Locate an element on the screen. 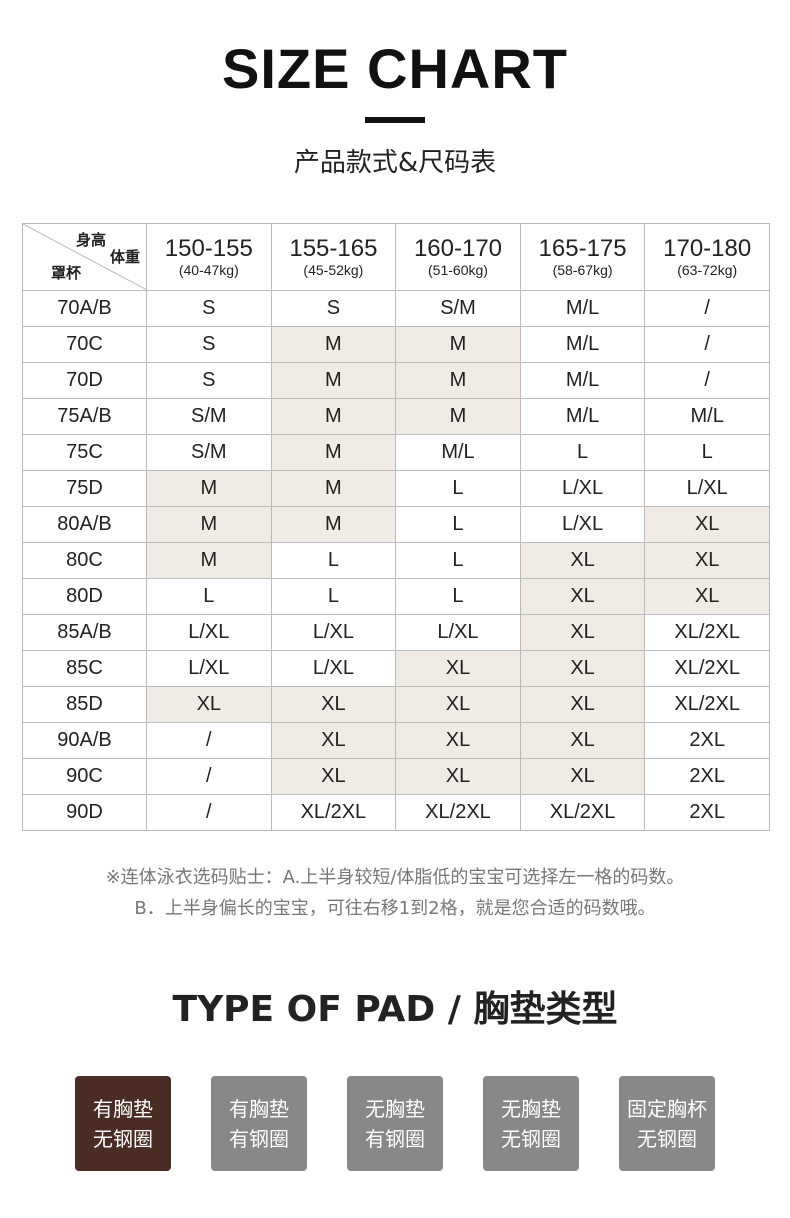 This screenshot has height=1218, width=790. cup-size-cell: 90D is located at coordinates (84, 812).